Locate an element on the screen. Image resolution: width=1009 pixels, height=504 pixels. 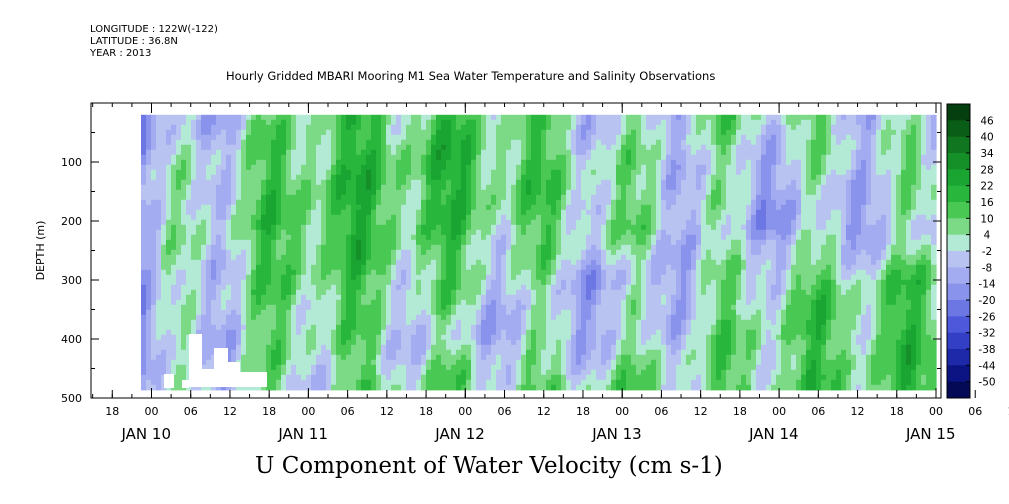
colorbar-label: -38 is located at coordinates (986, 350).